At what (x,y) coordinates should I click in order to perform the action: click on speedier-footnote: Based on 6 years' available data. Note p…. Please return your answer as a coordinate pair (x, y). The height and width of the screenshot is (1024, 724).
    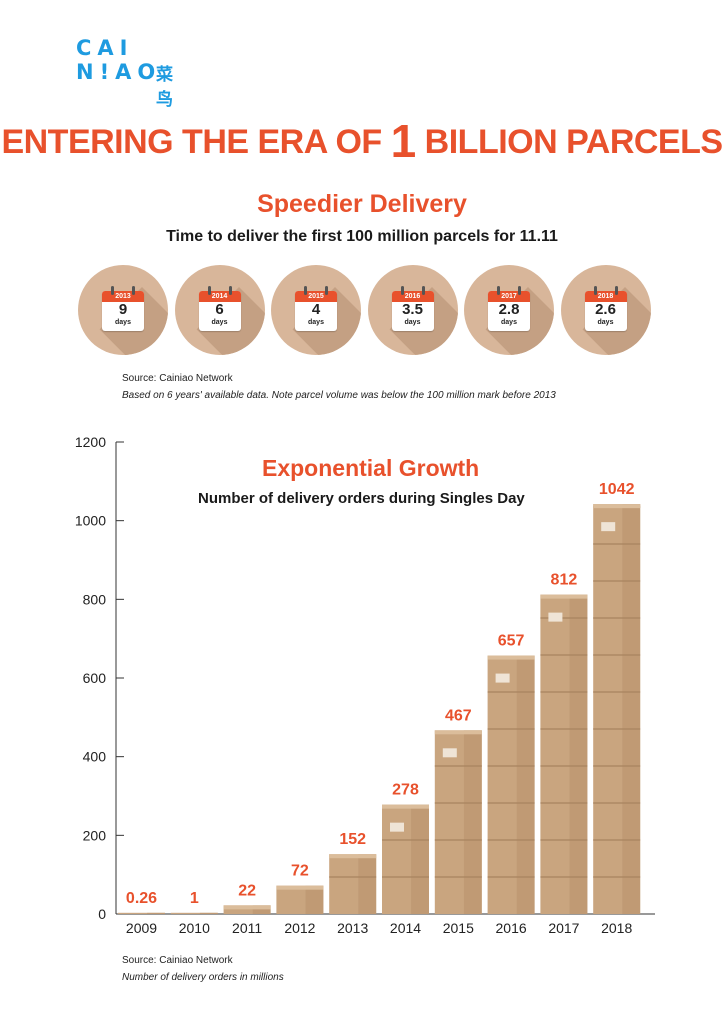
    Looking at the image, I should click on (339, 395).